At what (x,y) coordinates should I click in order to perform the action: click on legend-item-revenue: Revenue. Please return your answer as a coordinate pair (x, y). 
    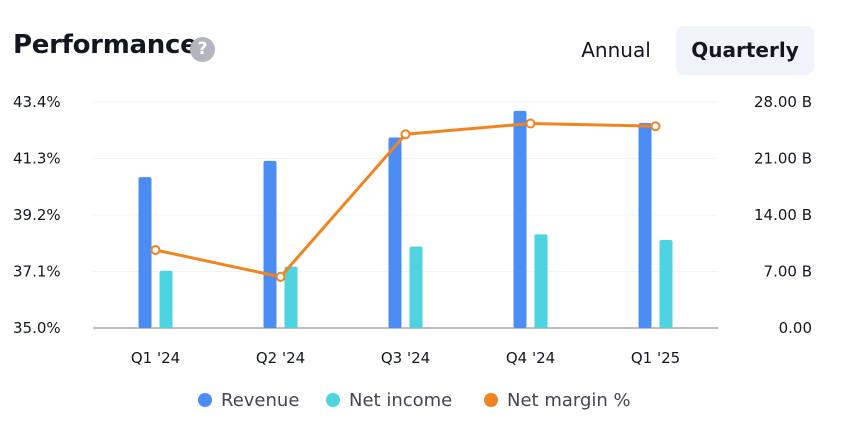
    Looking at the image, I should click on (248, 400).